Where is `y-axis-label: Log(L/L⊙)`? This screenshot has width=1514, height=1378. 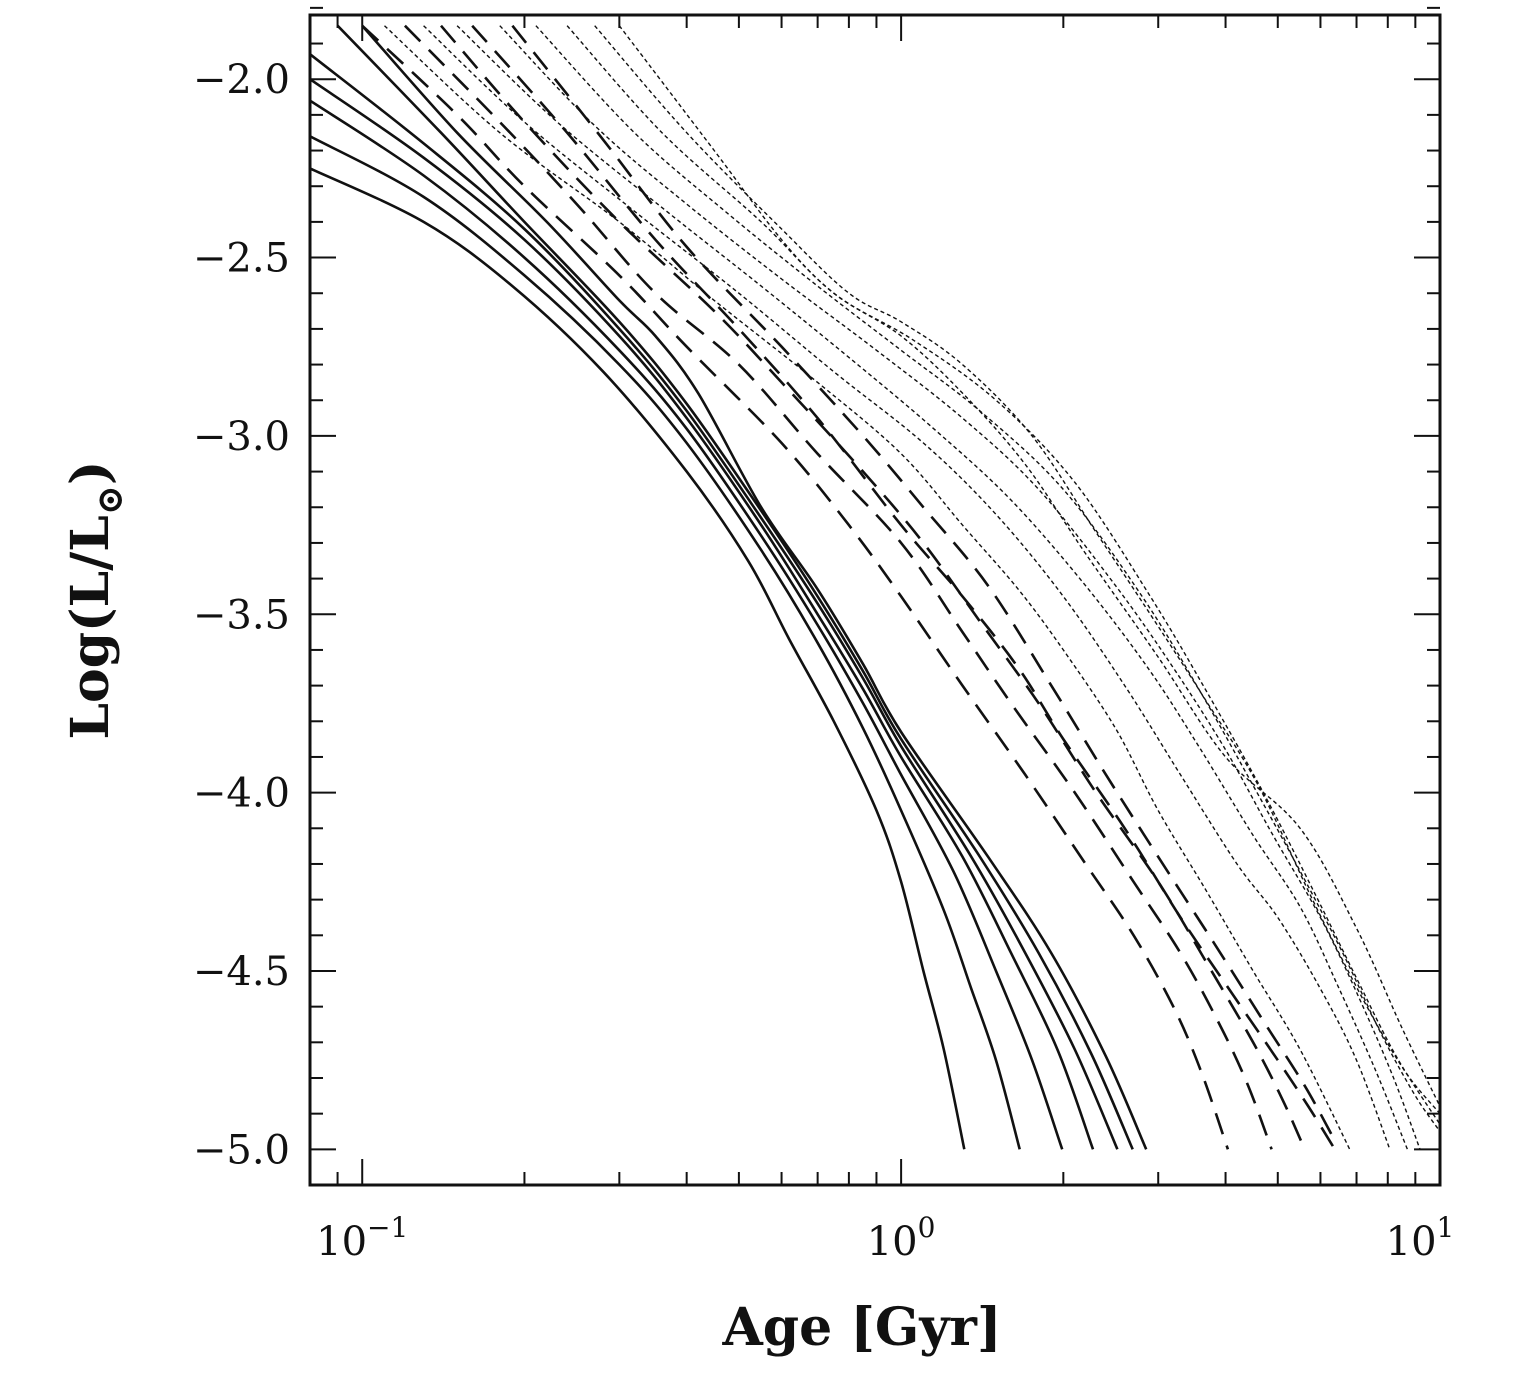
y-axis-label: Log(L/L⊙) is located at coordinates (95, 599).